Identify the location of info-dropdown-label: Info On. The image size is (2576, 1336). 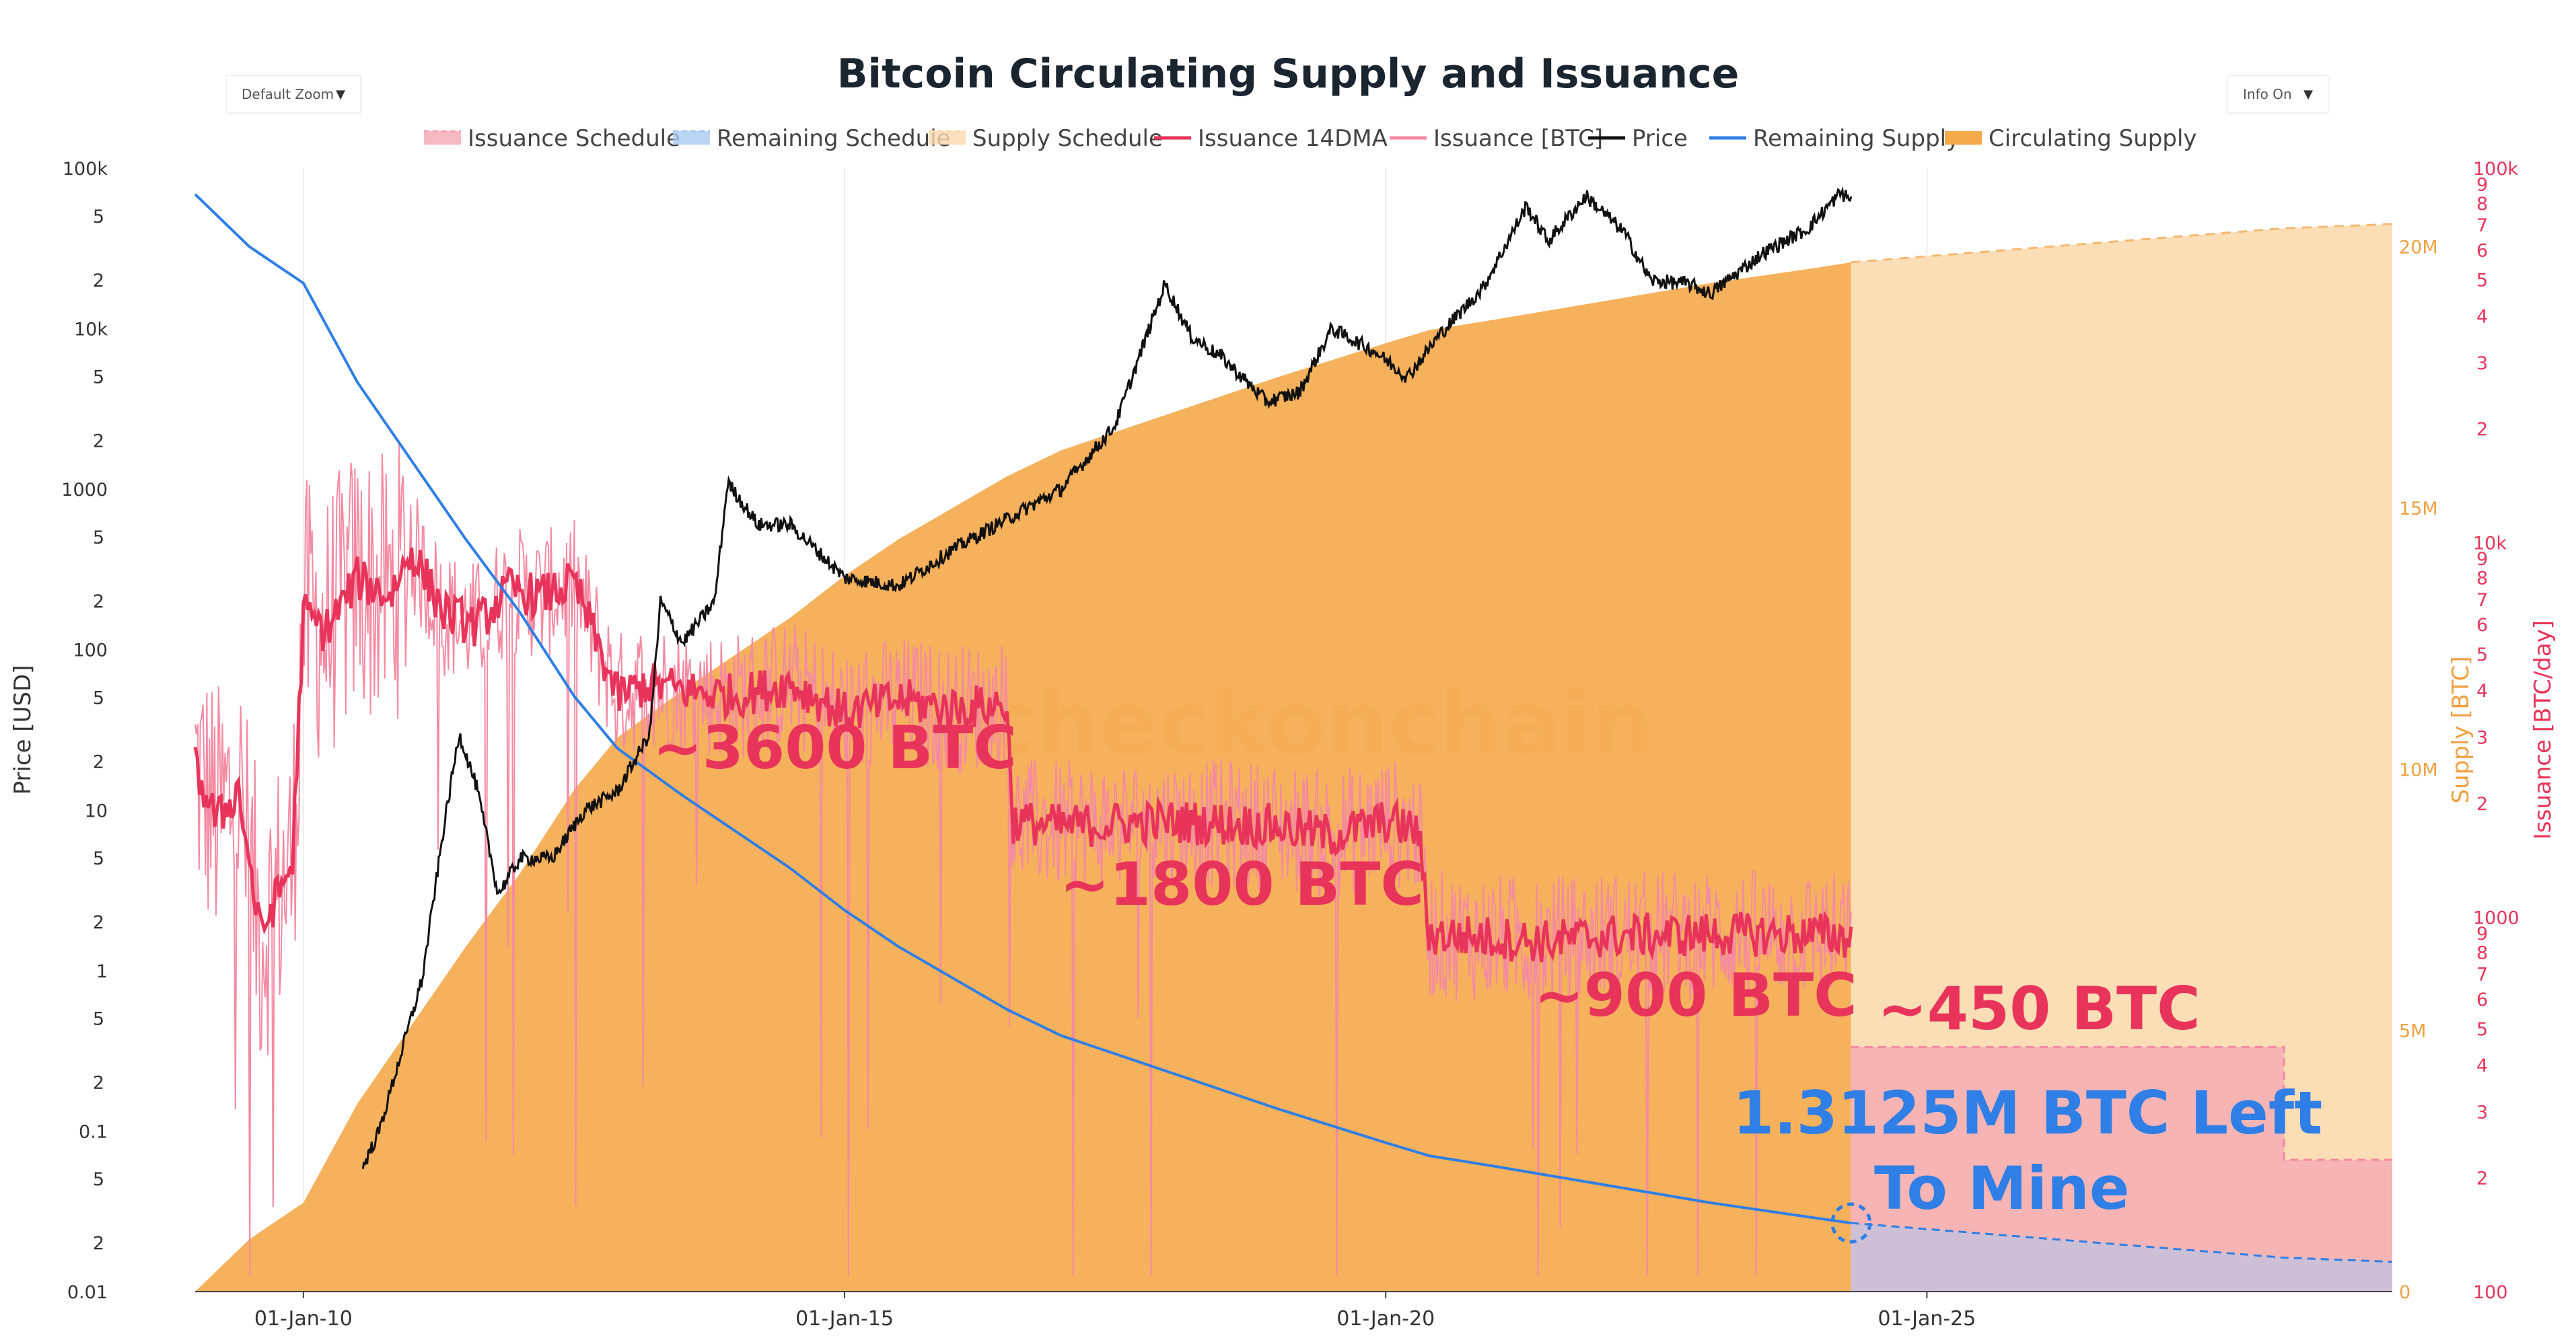
(2267, 94).